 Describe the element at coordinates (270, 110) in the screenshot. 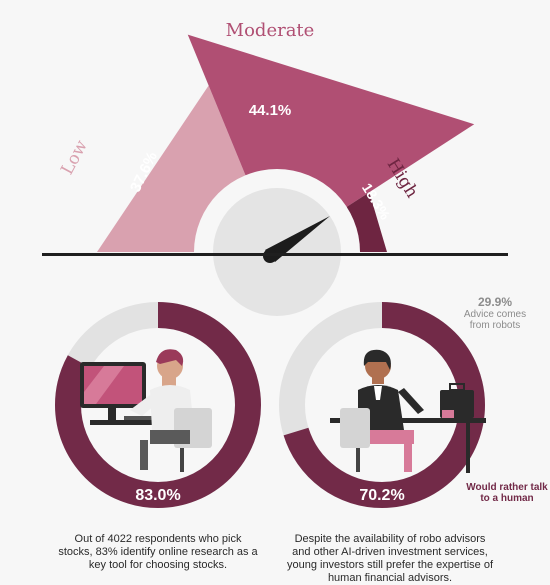

I see `gauge-value-moderate: 44.1%` at that location.